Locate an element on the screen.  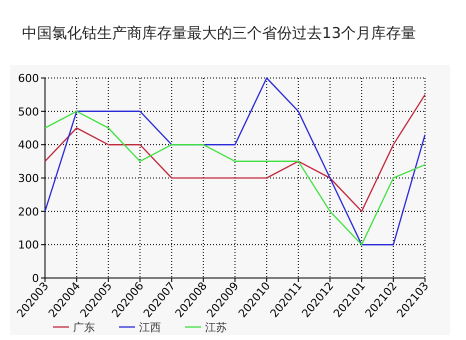
y-tick-label: 300 is located at coordinates (28, 178).